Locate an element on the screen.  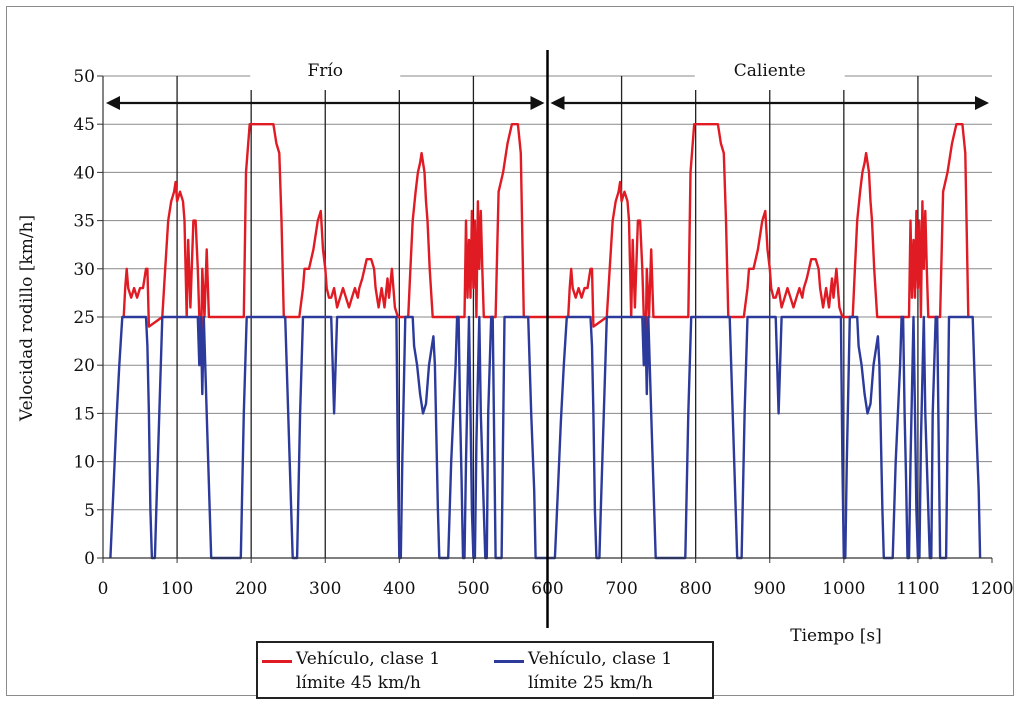
y-tick-label: 45 is located at coordinates (84, 125).